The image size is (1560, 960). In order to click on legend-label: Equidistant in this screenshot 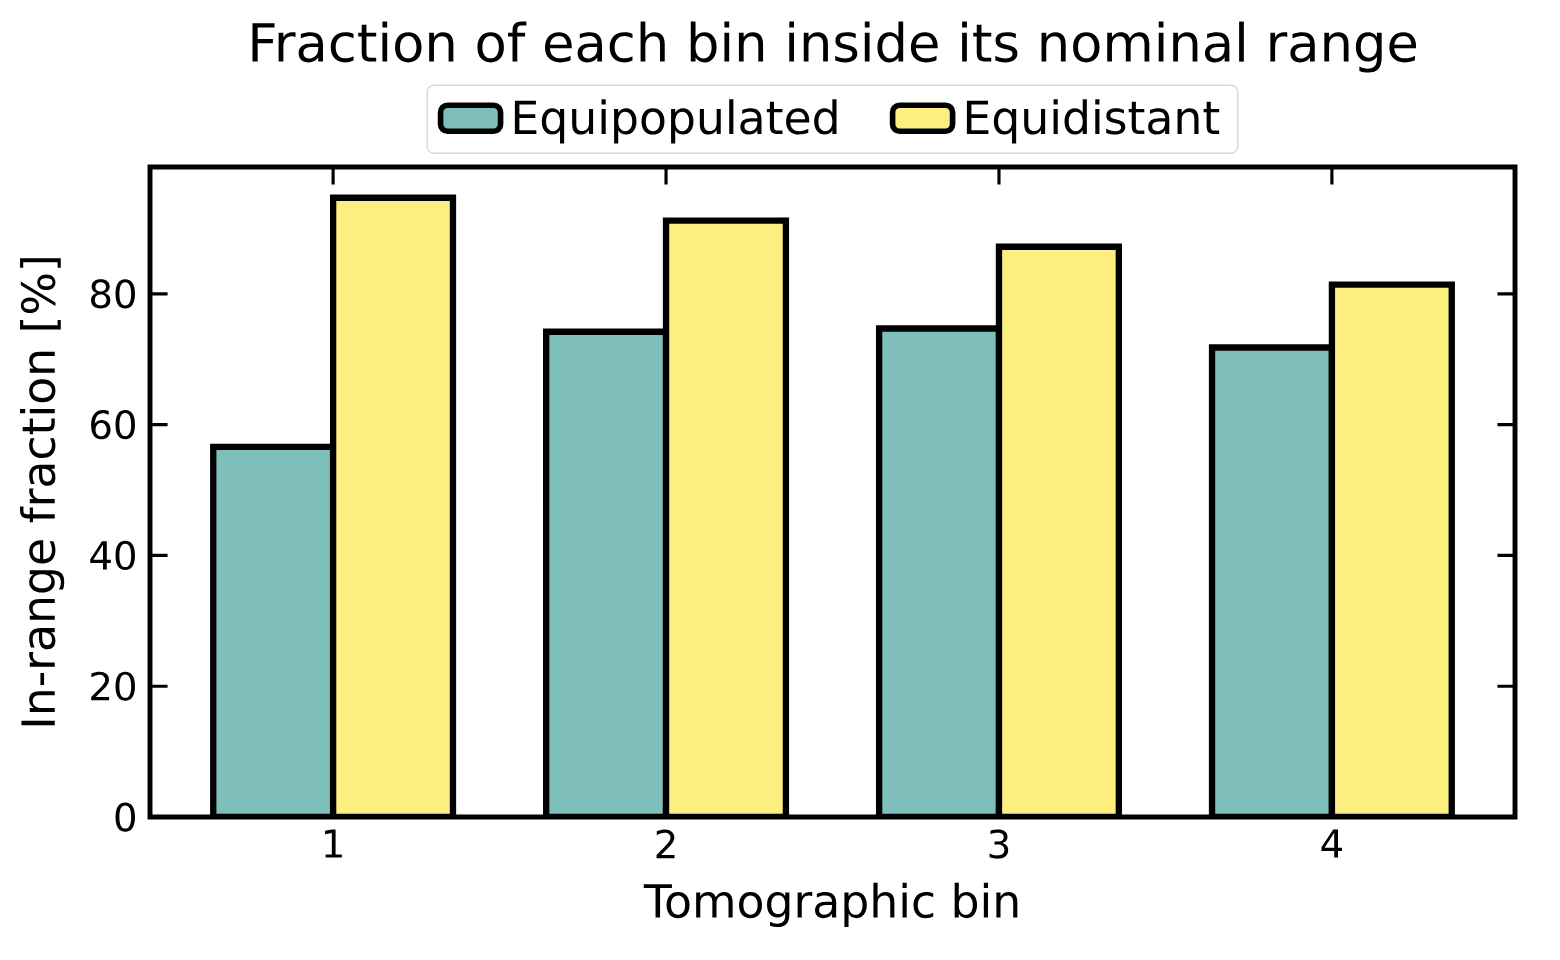, I will do `click(1093, 121)`.